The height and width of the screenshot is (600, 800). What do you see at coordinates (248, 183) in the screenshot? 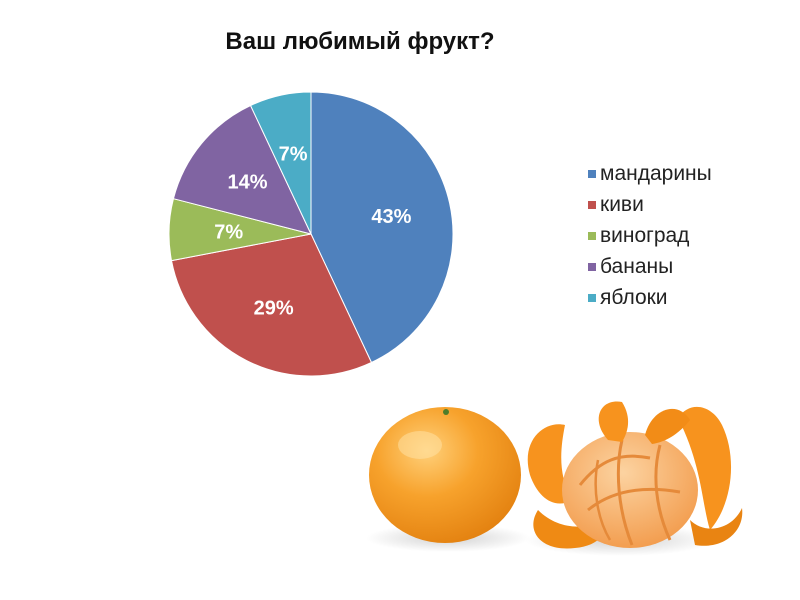
I see `pie-label-3: 14%` at bounding box center [248, 183].